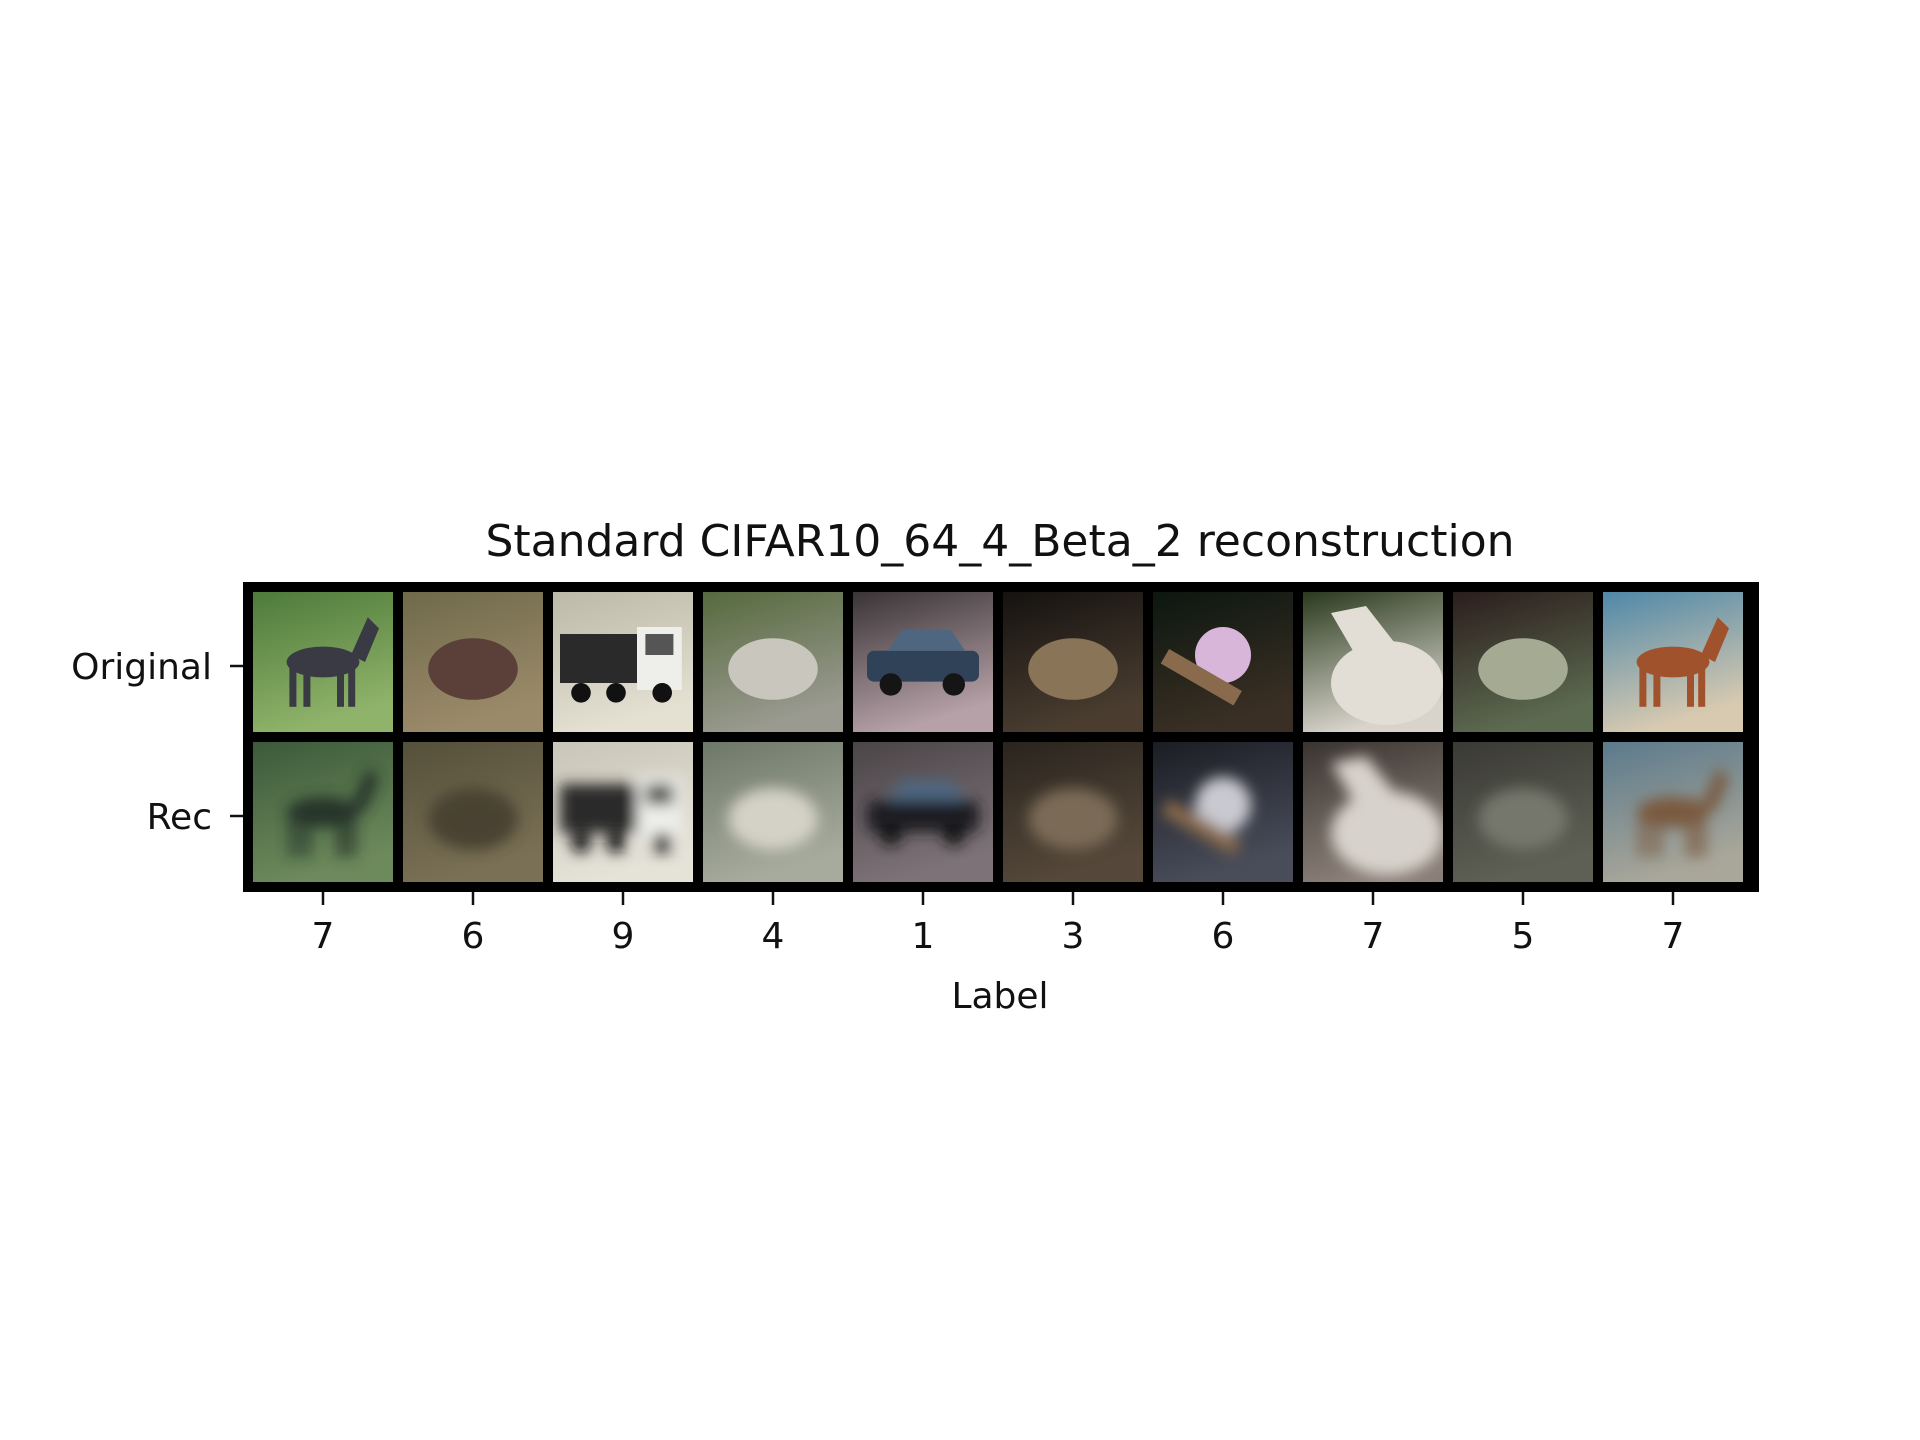  Describe the element at coordinates (1673, 936) in the screenshot. I see `column-label-10: 7` at that location.